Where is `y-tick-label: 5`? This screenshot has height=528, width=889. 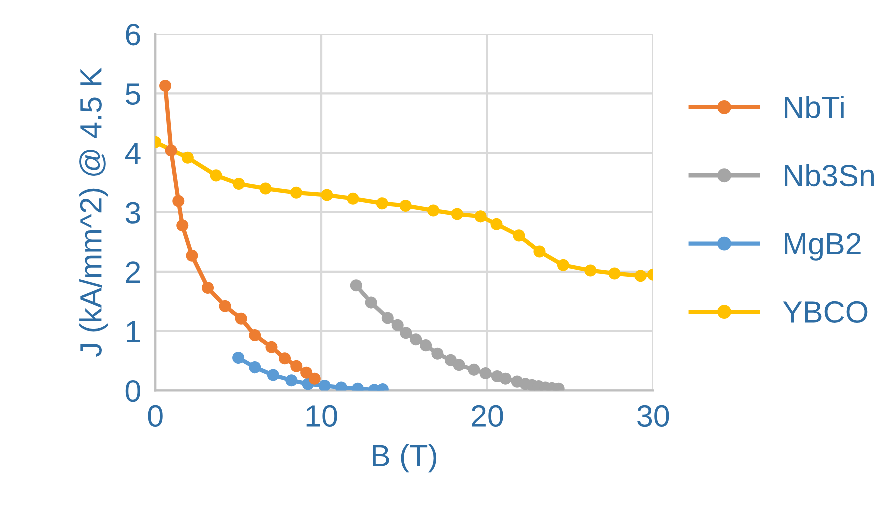 y-tick-label: 5 is located at coordinates (133, 95).